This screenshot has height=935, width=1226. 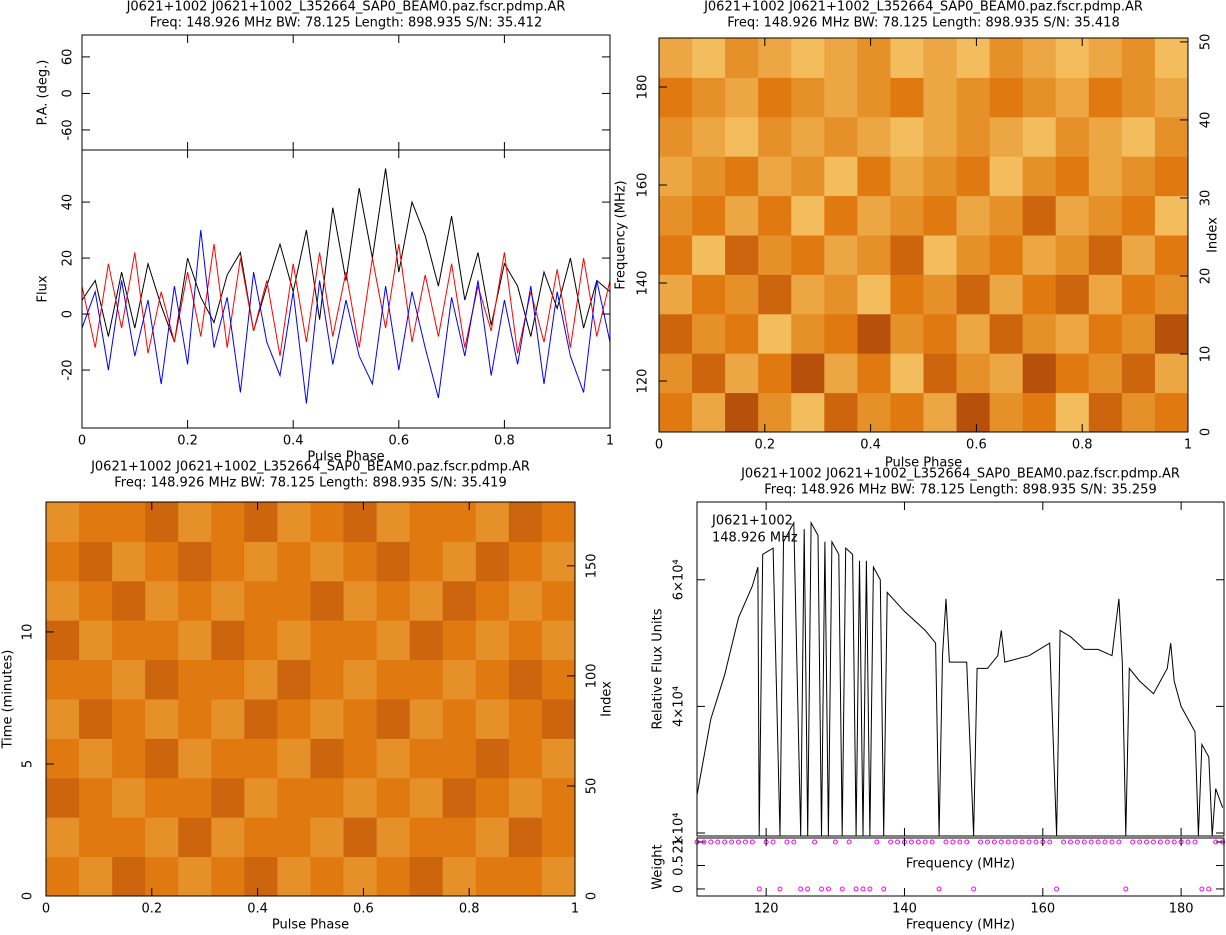 I want to click on y-axis-label: Time (minutes), so click(x=8, y=700).